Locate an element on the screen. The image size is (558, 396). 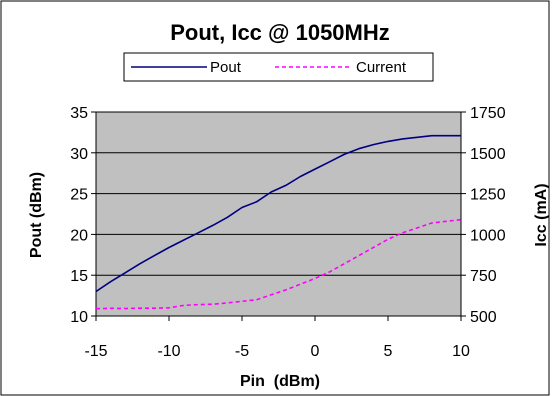
x-tick-label: -15 is located at coordinates (95, 351).